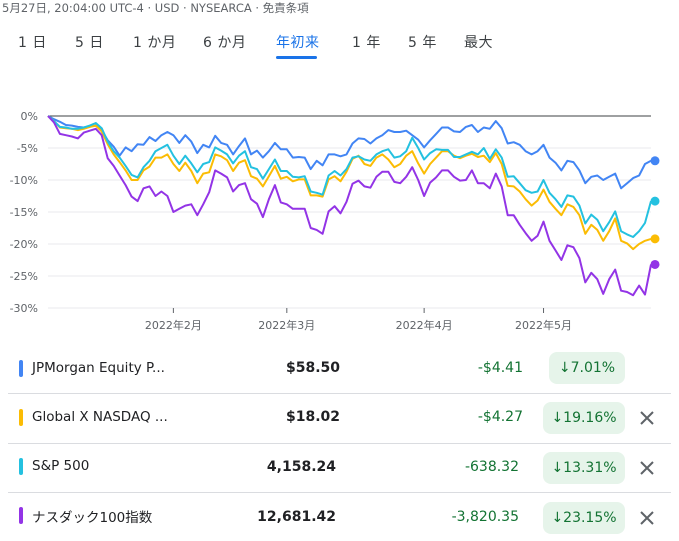 The width and height of the screenshot is (679, 541). What do you see at coordinates (491, 467) in the screenshot?
I see `security-change: -638.32` at bounding box center [491, 467].